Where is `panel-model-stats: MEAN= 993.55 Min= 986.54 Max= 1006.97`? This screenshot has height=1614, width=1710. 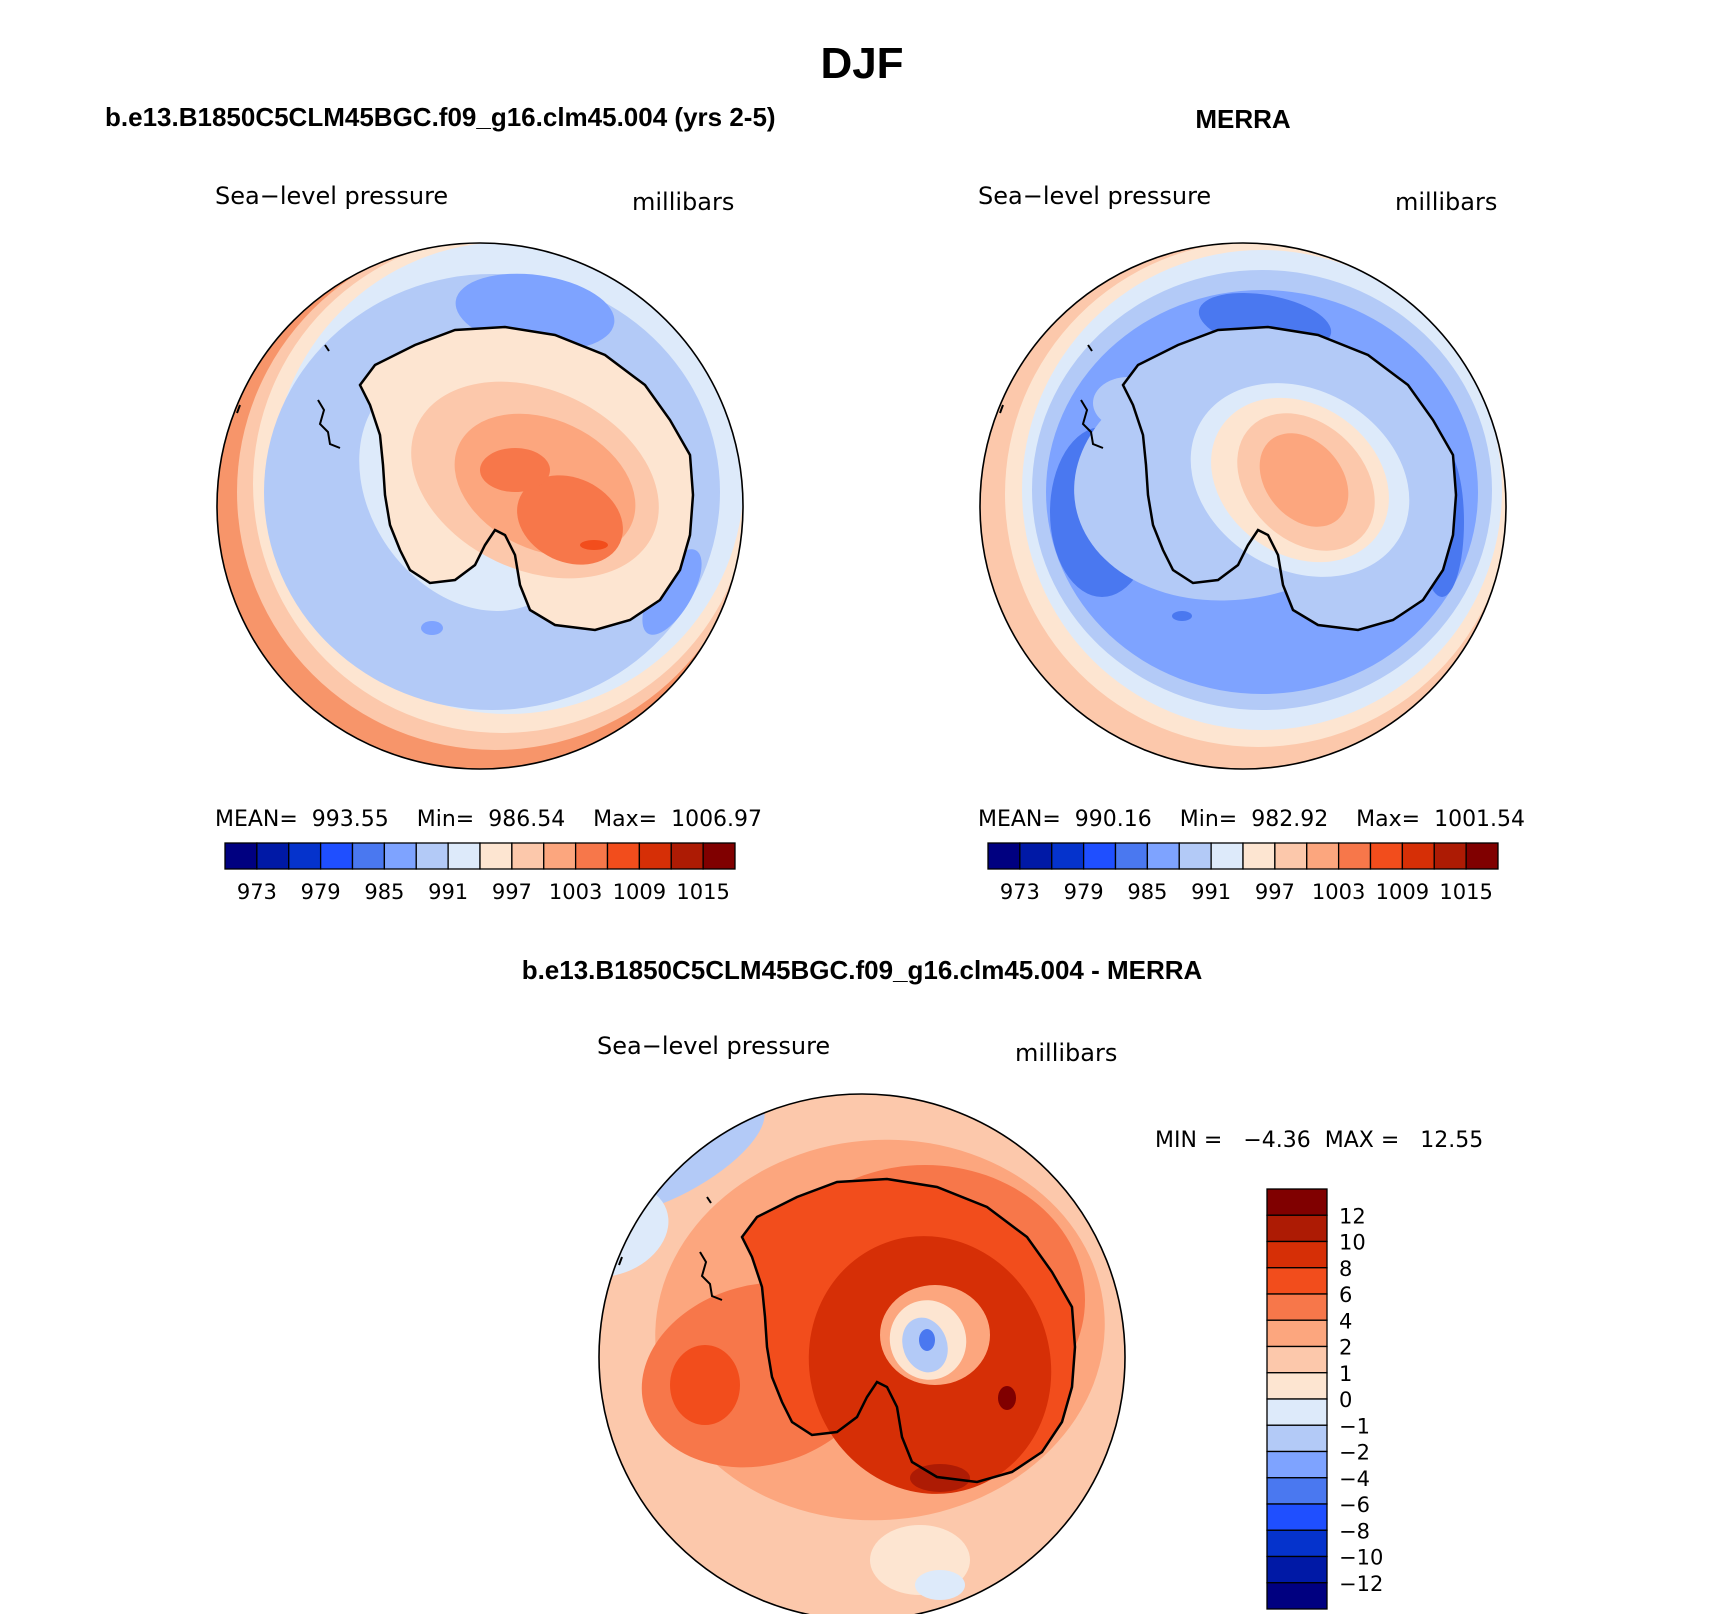
panel-model-stats: MEAN= 993.55 Min= 986.54 Max= 1006.97 is located at coordinates (488, 819).